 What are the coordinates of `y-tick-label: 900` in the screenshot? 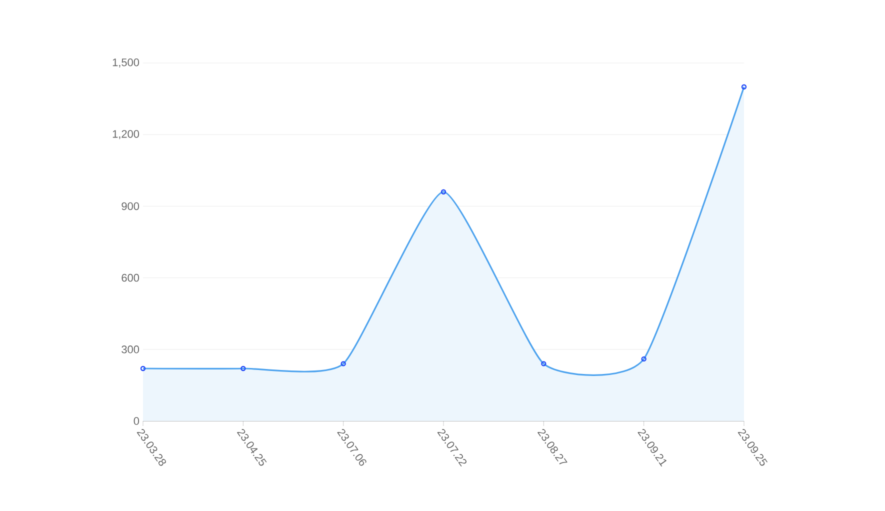 It's located at (131, 206).